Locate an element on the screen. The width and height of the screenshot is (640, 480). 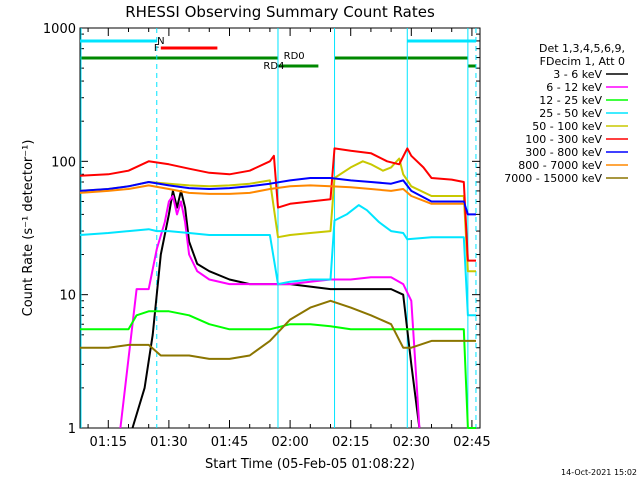
flag-label: RD4 is located at coordinates (273, 66).